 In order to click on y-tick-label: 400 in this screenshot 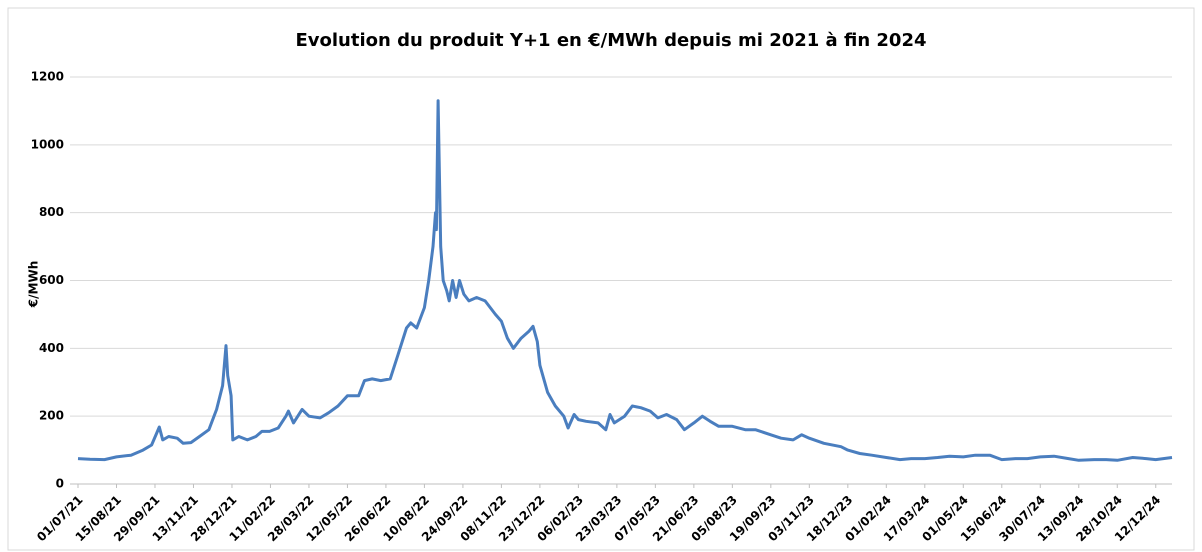, I will do `click(51, 348)`.